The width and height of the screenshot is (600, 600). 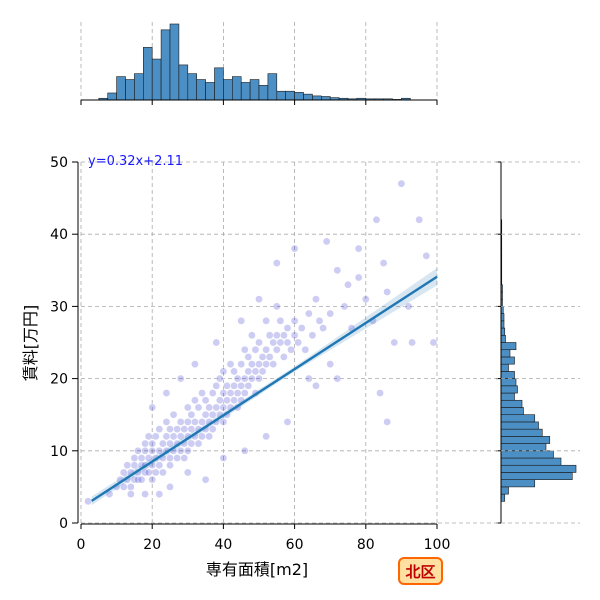 What do you see at coordinates (536, 342) in the screenshot?
I see `right-histogram` at bounding box center [536, 342].